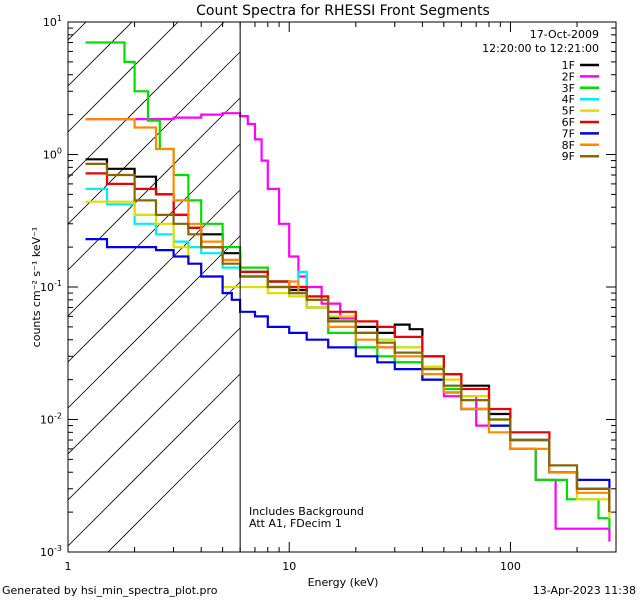  What do you see at coordinates (343, 11) in the screenshot?
I see `chart-title: Count Spectra for RHESSI Front Segments` at bounding box center [343, 11].